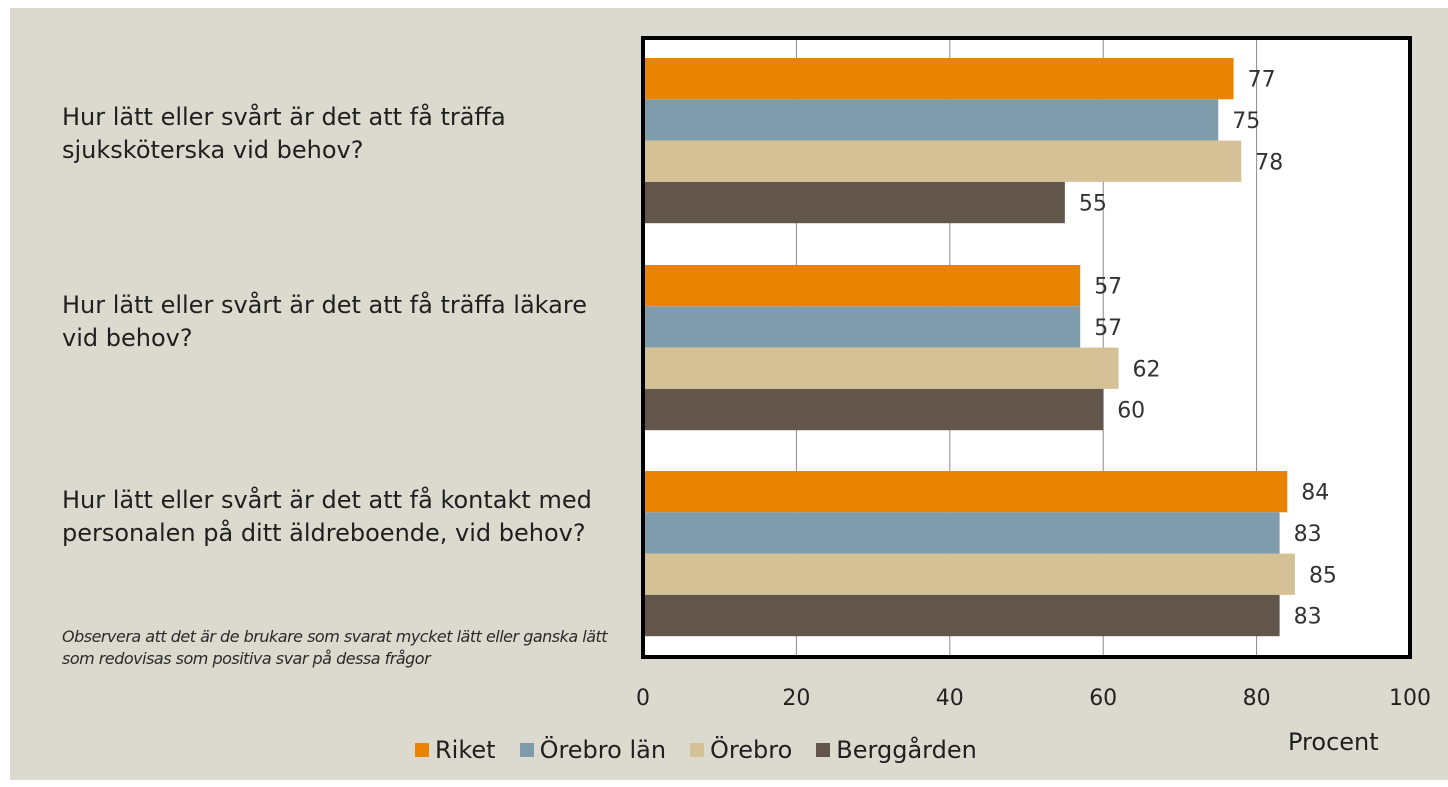 The width and height of the screenshot is (1448, 787). What do you see at coordinates (1147, 369) in the screenshot?
I see `data-label: 62` at bounding box center [1147, 369].